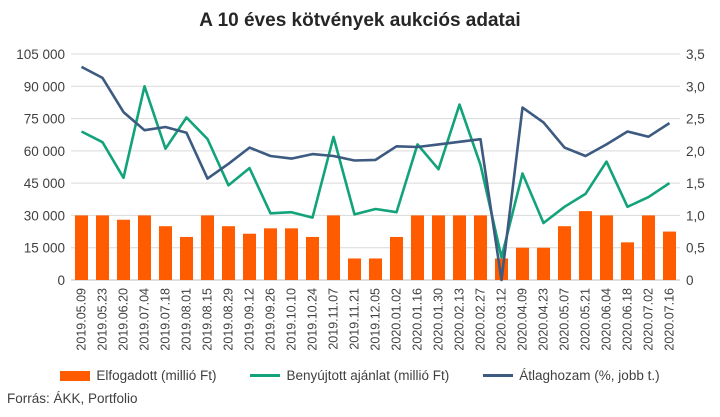 The image size is (720, 417). What do you see at coordinates (265, 375) in the screenshot?
I see `legend-swatch-bids` at bounding box center [265, 375].